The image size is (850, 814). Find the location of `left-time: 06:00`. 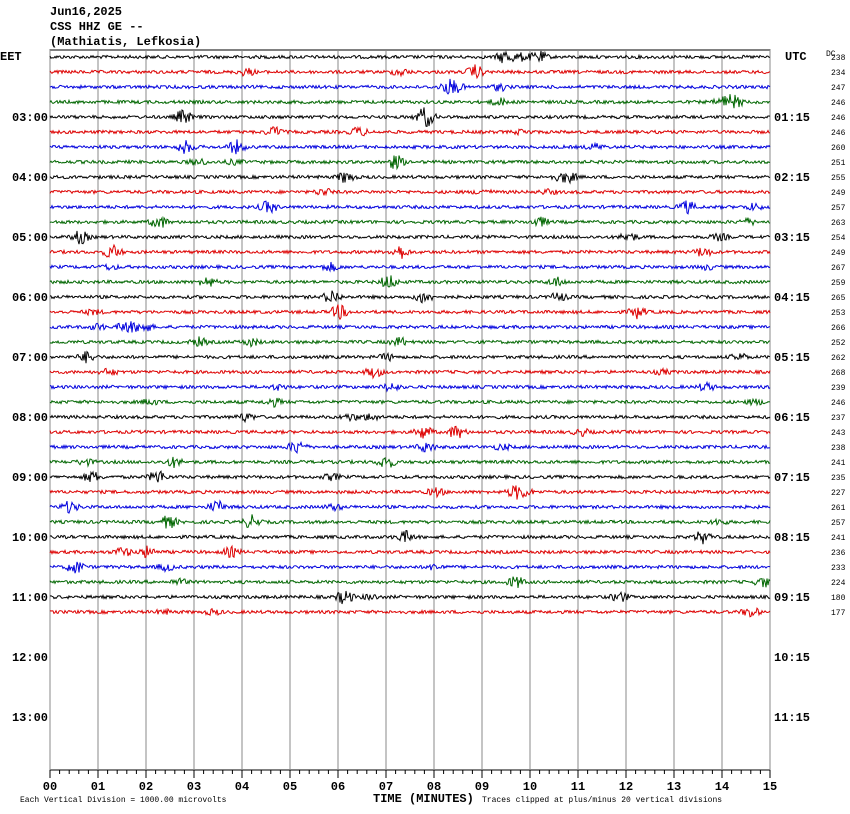

left-time: 06:00 is located at coordinates (30, 298).